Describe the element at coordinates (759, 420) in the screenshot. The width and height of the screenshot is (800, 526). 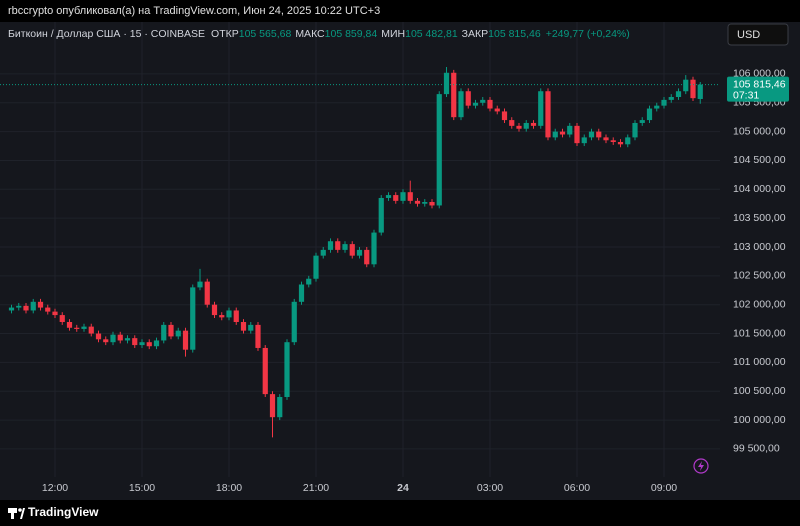
I see `y-tick-label: 100 000,00` at that location.